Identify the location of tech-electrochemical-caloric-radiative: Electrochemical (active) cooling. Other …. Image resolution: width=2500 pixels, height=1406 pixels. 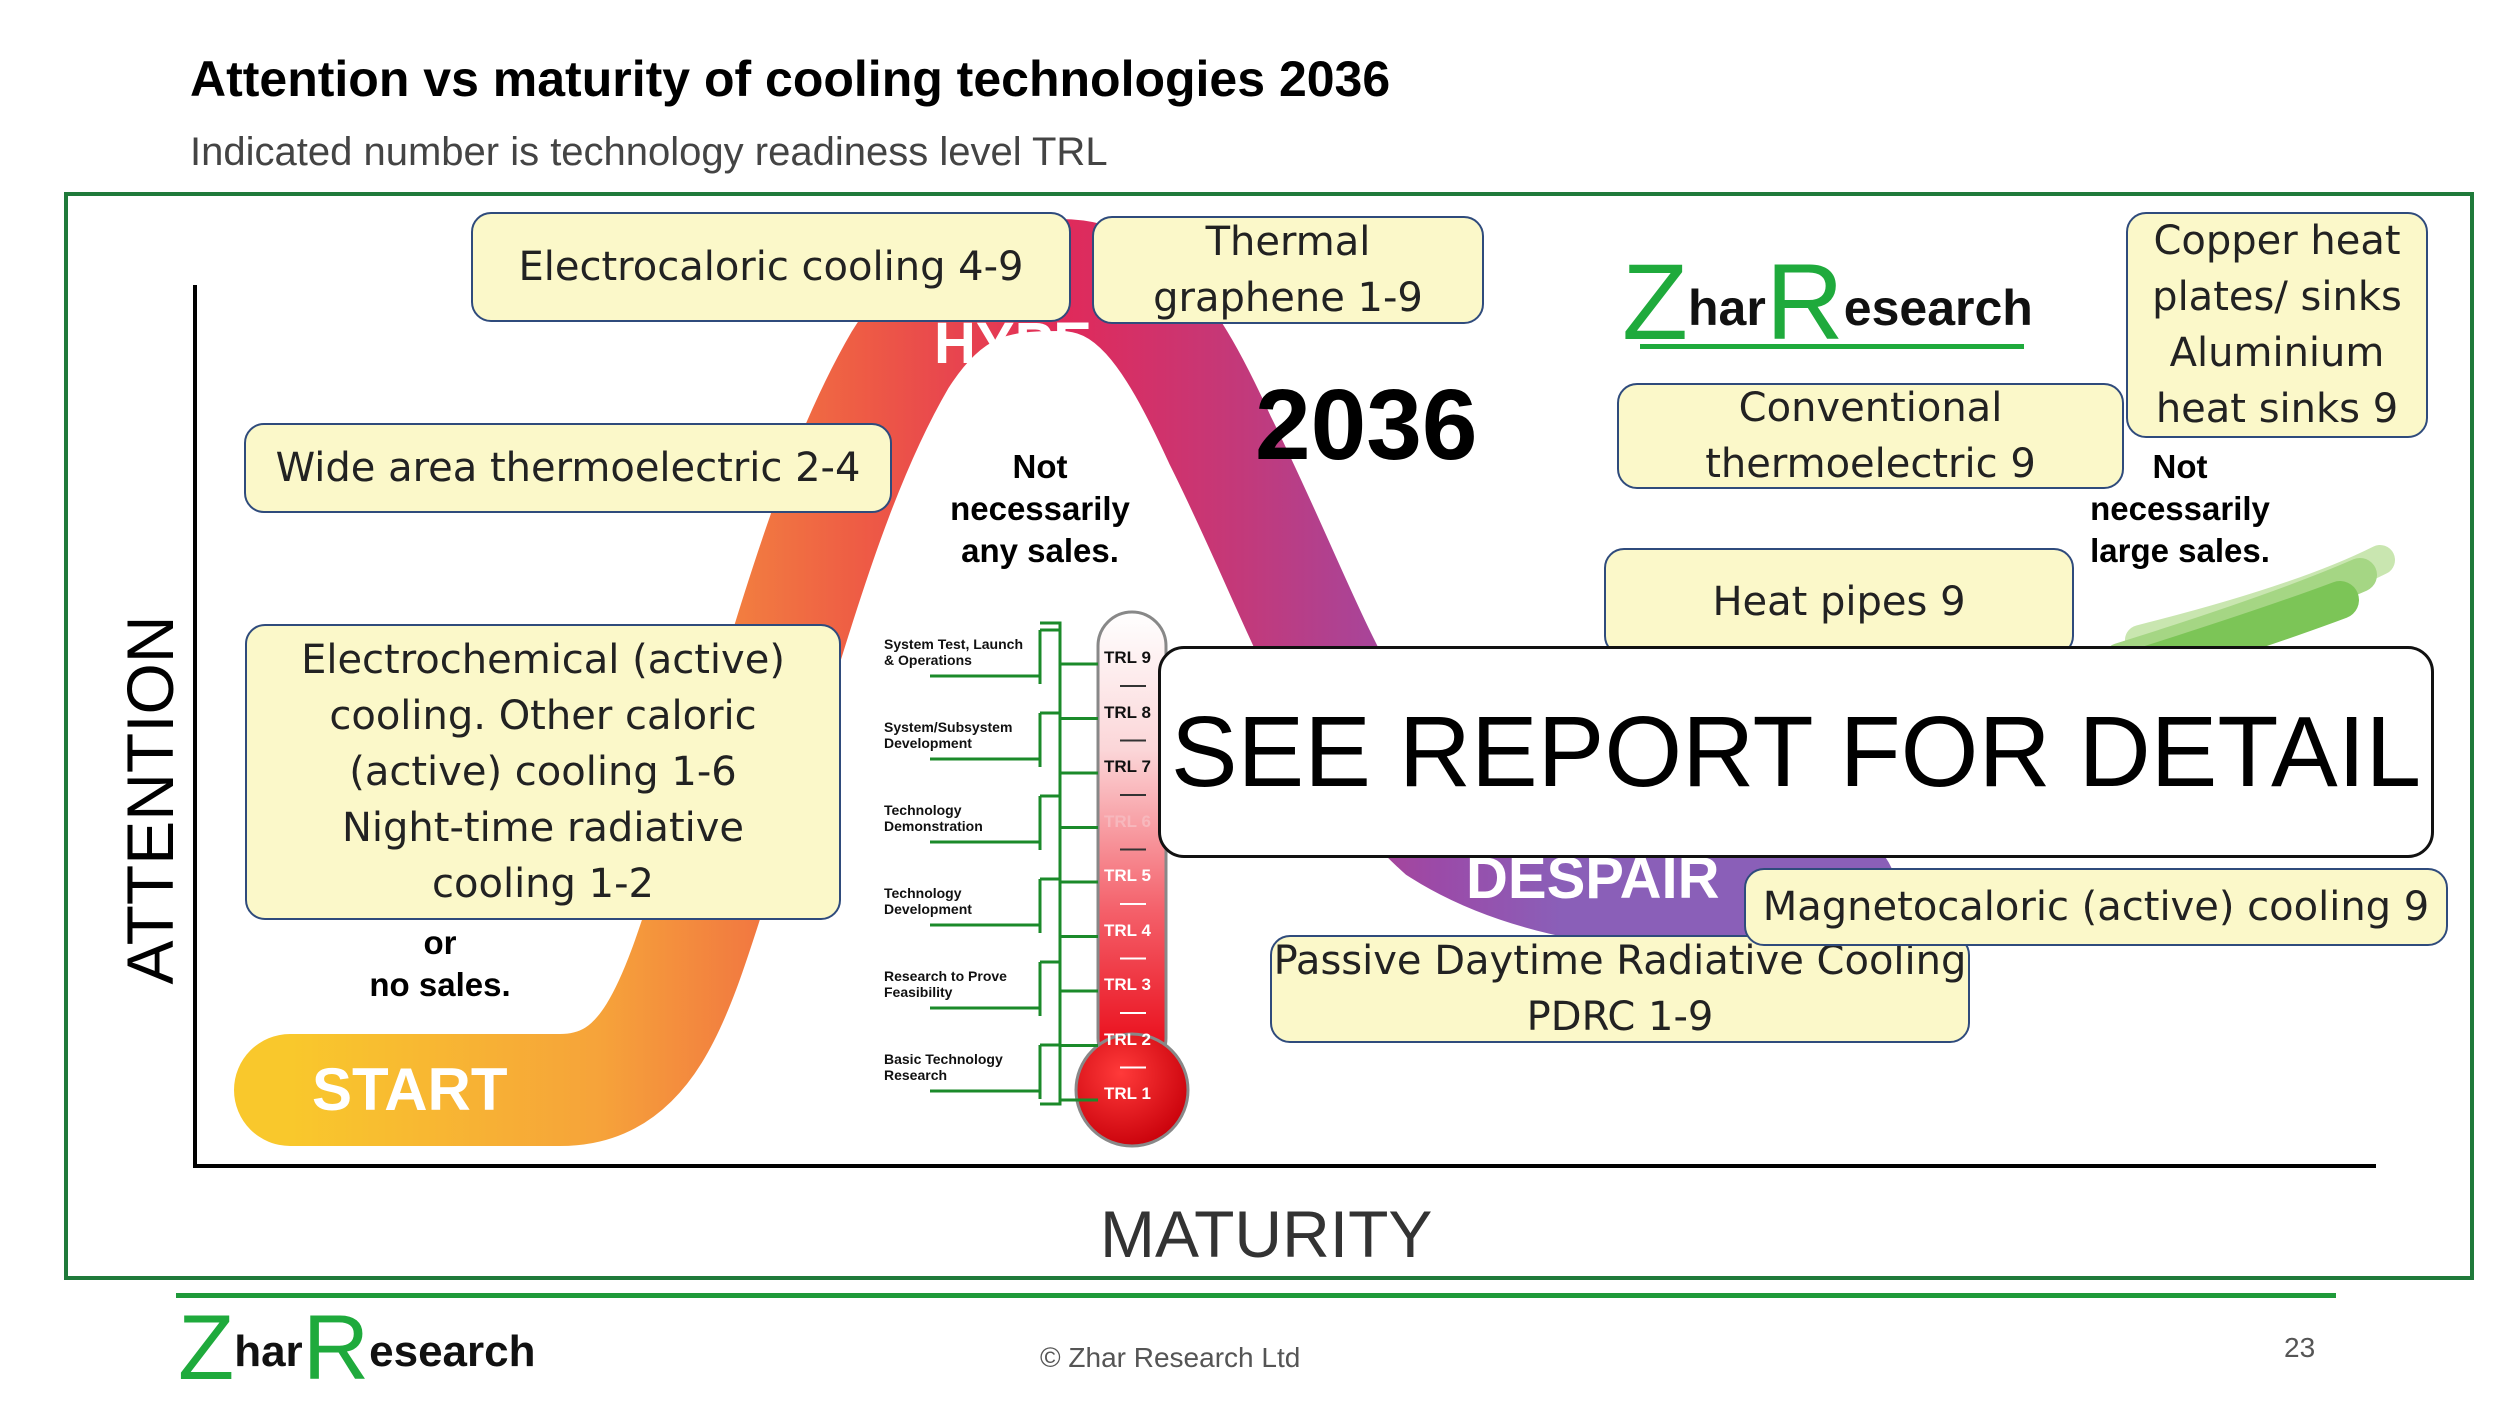
(543, 772).